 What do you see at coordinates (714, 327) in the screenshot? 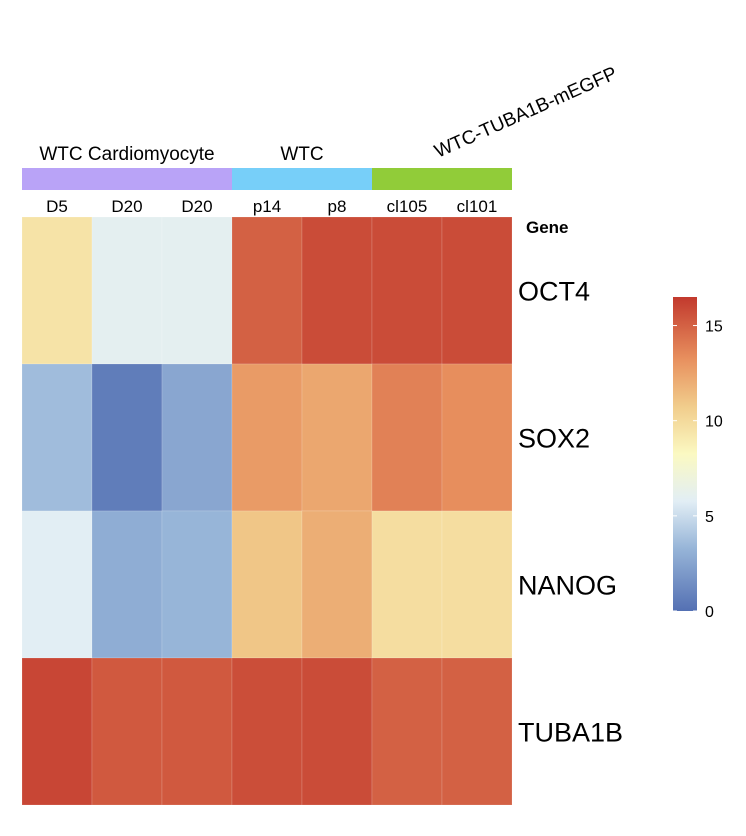
I see `legend-tick-label: 15` at bounding box center [714, 327].